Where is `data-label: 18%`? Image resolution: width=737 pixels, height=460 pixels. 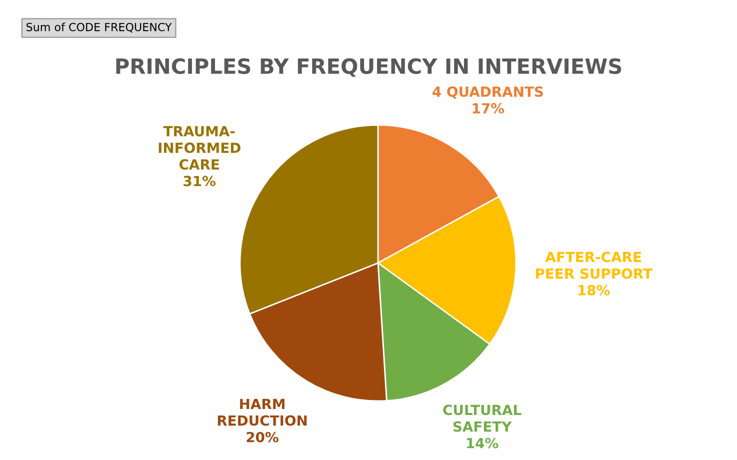
data-label: 18% is located at coordinates (594, 290).